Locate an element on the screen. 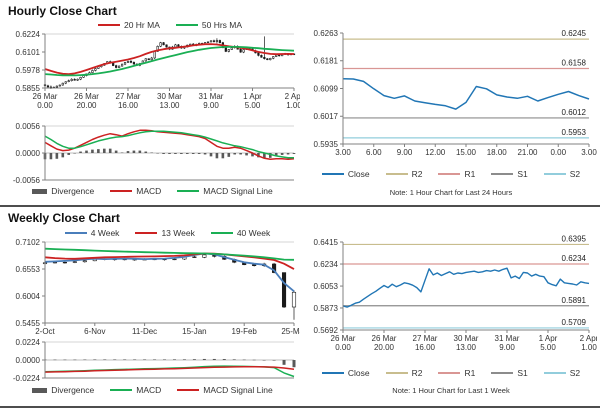  bottom-divider is located at coordinates (300, 407).